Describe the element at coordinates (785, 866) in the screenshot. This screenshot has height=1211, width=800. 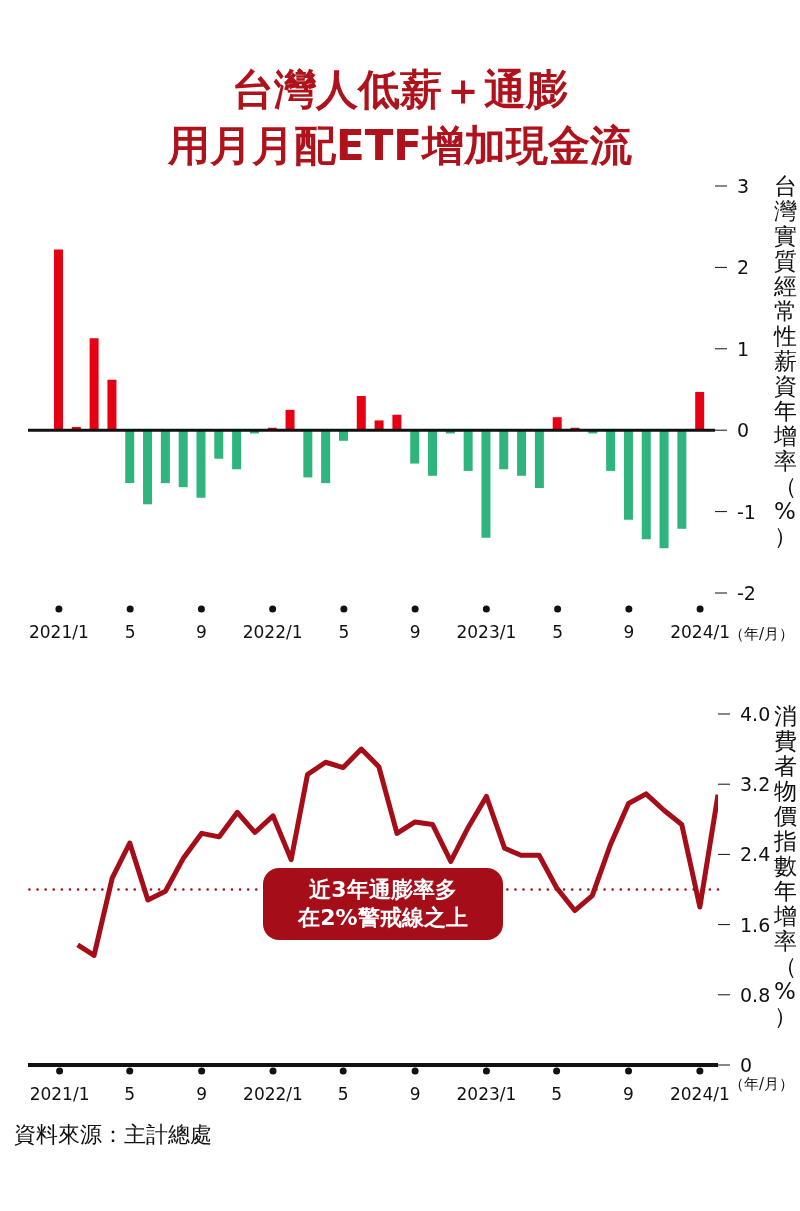
I see `text: 消費者物價指數年增率（%）` at that location.